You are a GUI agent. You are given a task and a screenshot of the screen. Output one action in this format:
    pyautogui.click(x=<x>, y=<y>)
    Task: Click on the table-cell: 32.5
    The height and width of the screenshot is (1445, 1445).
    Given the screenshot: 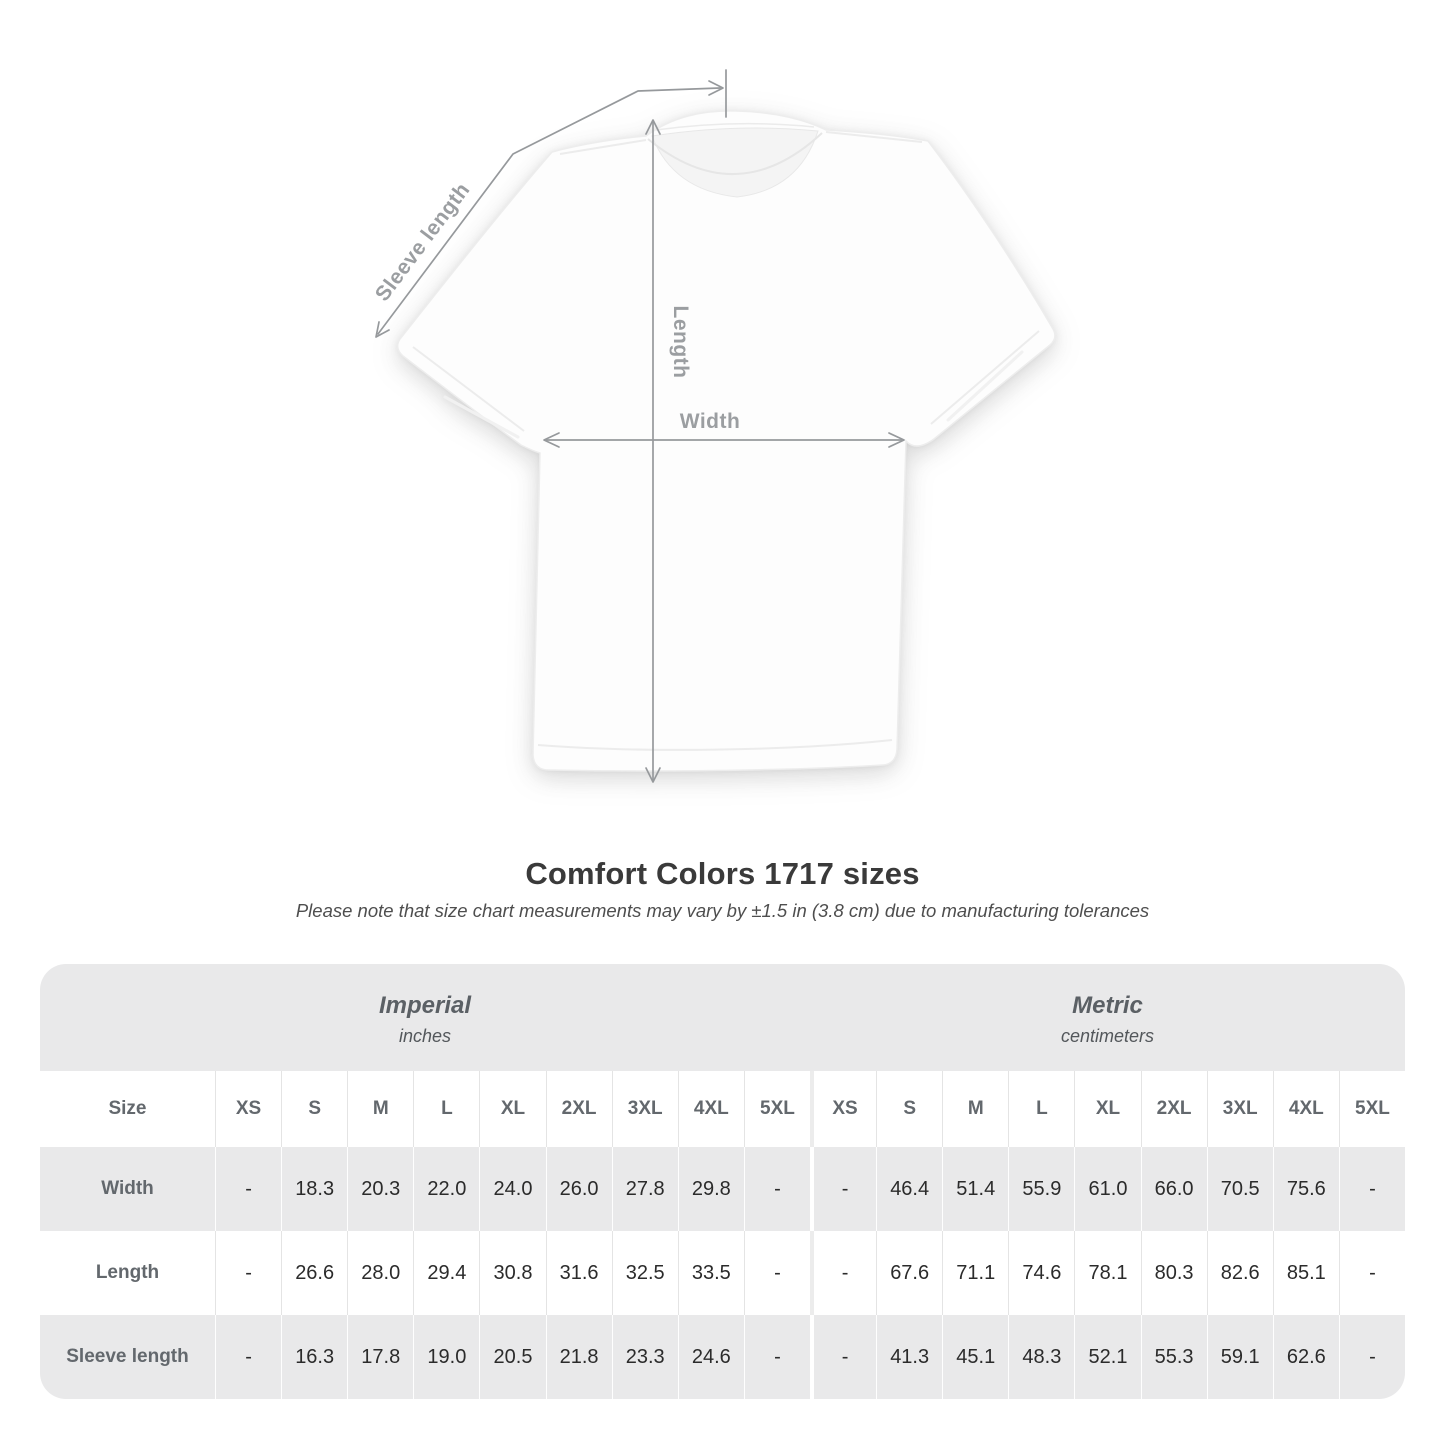 What is the action you would take?
    pyautogui.click(x=644, y=1273)
    